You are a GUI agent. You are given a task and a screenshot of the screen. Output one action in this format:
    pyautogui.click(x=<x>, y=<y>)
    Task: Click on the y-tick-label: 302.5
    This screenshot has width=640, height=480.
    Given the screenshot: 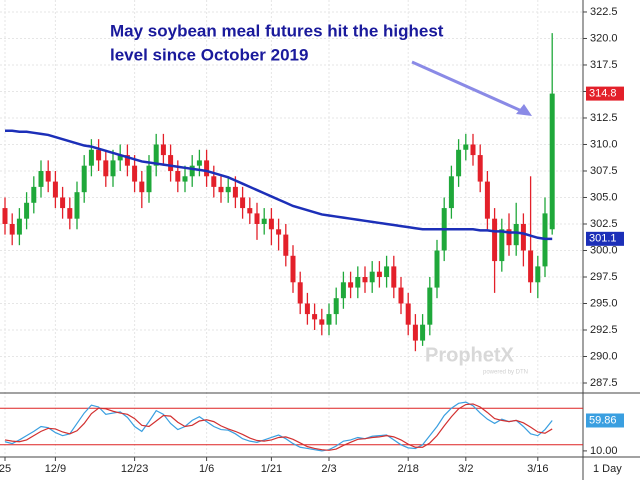 What is the action you would take?
    pyautogui.click(x=604, y=224)
    